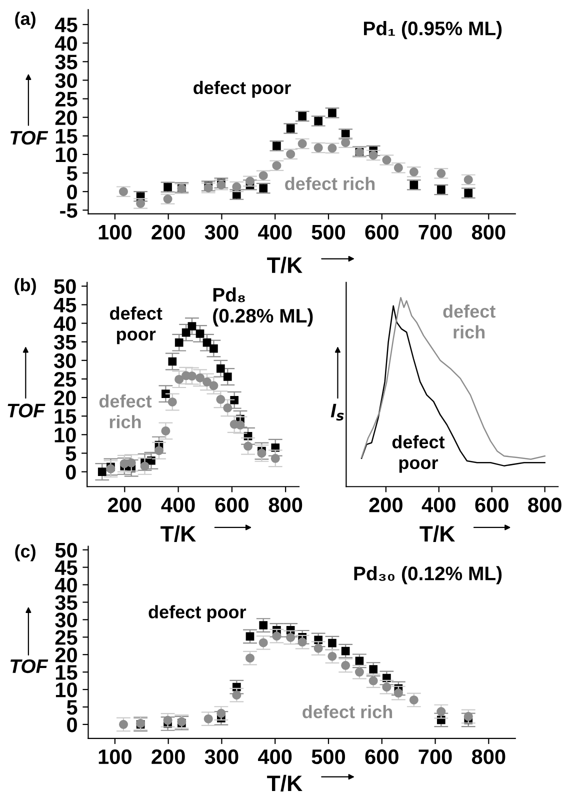 The width and height of the screenshot is (562, 807). I want to click on text: Pd₈ (0.28% ML), so click(263, 306).